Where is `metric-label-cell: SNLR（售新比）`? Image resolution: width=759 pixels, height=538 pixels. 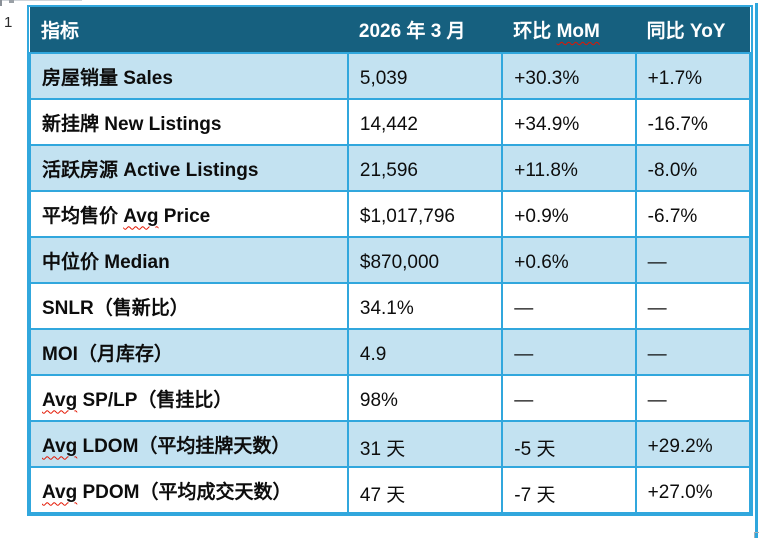
metric-label-cell: SNLR（售新比） is located at coordinates (189, 306).